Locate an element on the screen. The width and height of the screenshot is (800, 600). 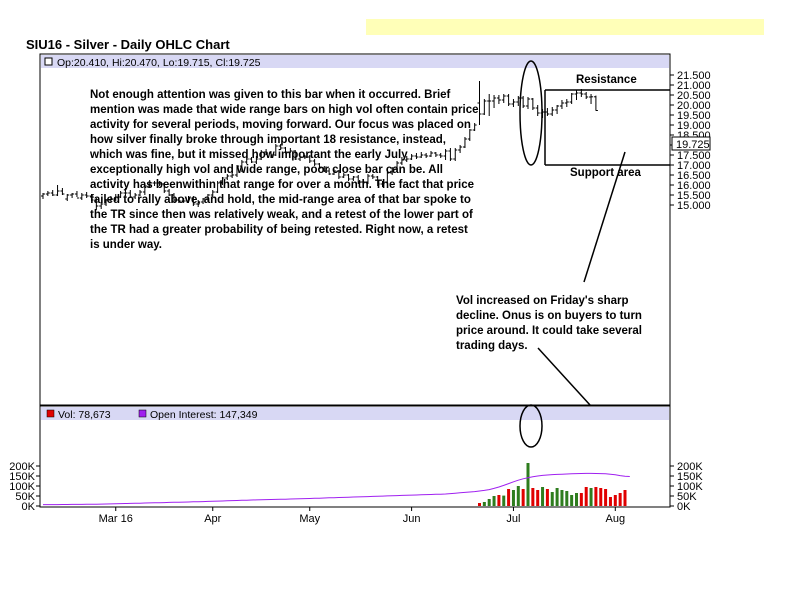
x-tick-label: Apr is located at coordinates (212, 519).